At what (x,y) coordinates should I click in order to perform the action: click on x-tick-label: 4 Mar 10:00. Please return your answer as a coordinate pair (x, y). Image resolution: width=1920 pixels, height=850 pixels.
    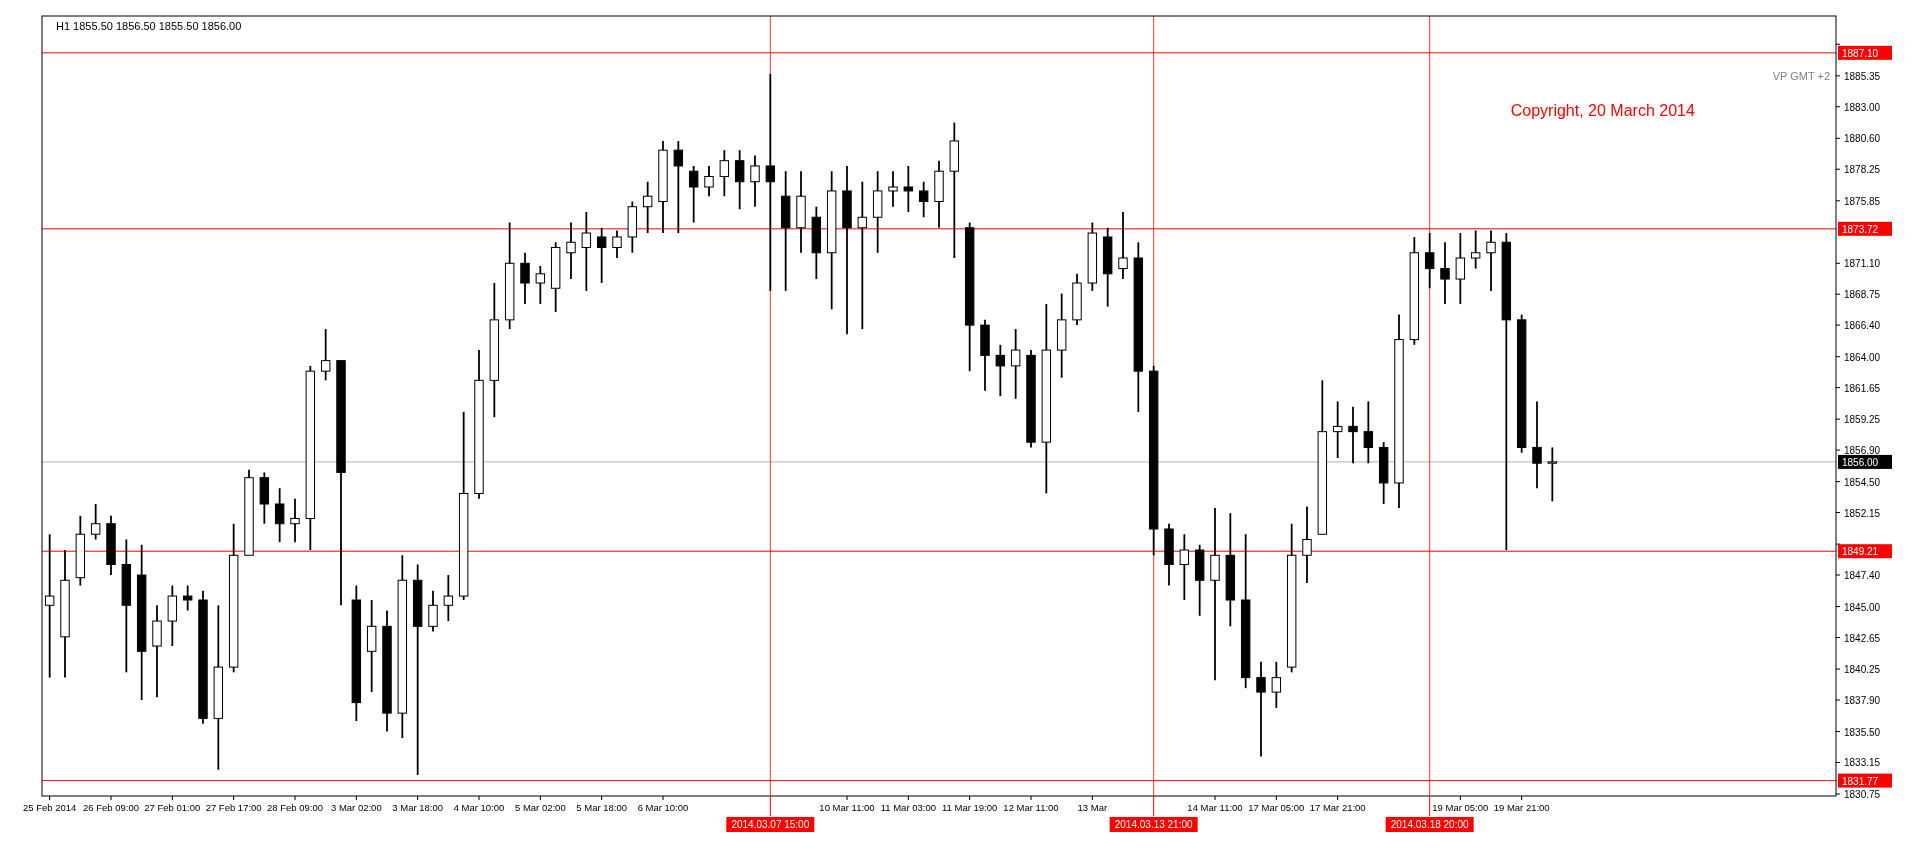
    Looking at the image, I should click on (479, 807).